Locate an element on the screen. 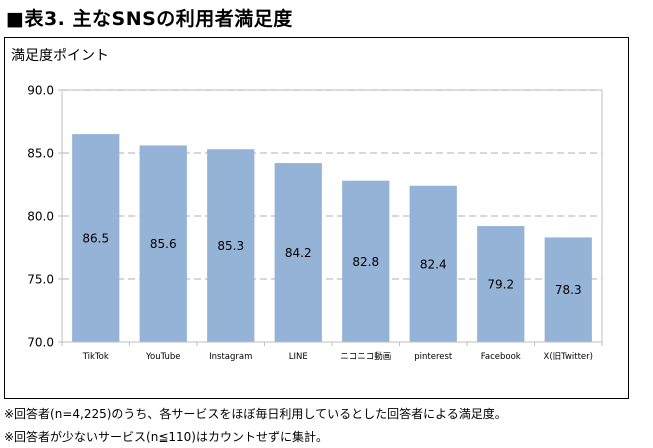 The image size is (653, 448). chart-title: ■表3. 主なSNSの利用者満足度 is located at coordinates (149, 17).